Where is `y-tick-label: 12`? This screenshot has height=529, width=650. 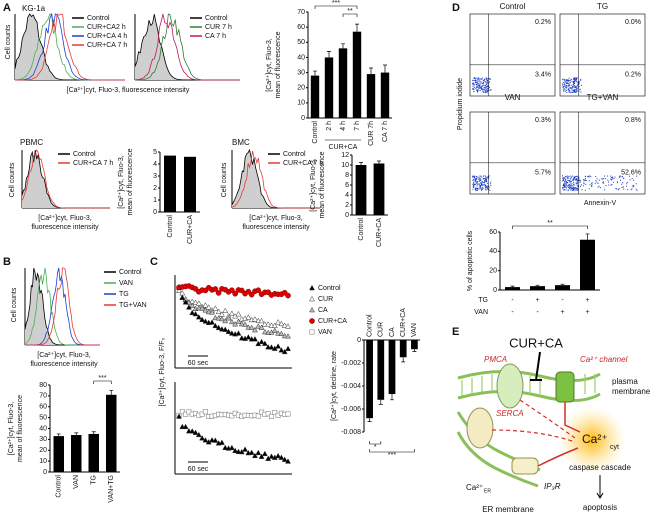
y-tick-label: 12 is located at coordinates (345, 155).